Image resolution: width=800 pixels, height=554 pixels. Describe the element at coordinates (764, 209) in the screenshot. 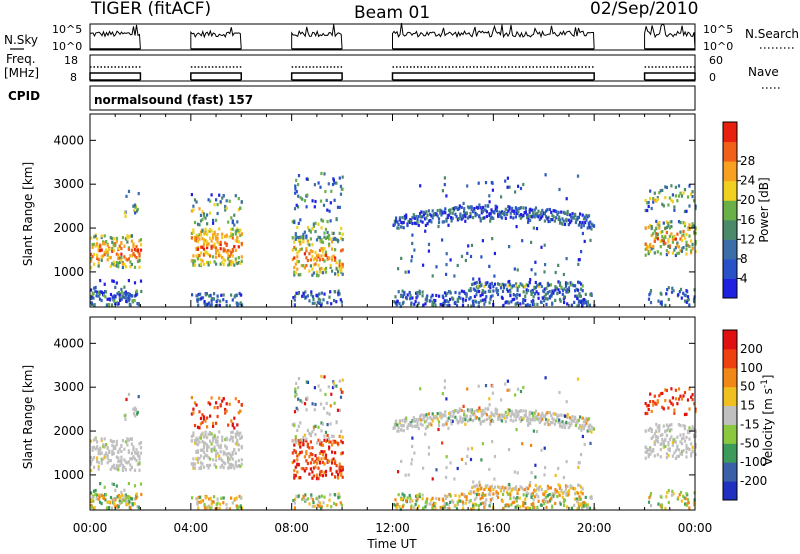

I see `power-colorbar-label: Power [dB]` at that location.